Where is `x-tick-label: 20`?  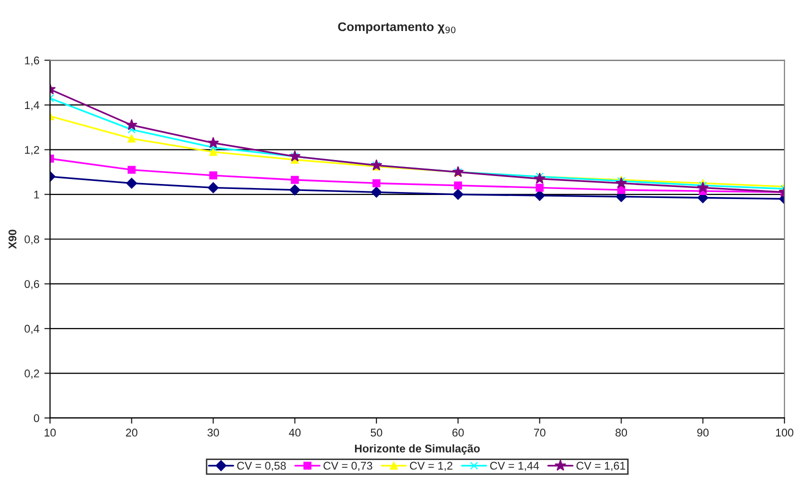
x-tick-label: 20 is located at coordinates (132, 432).